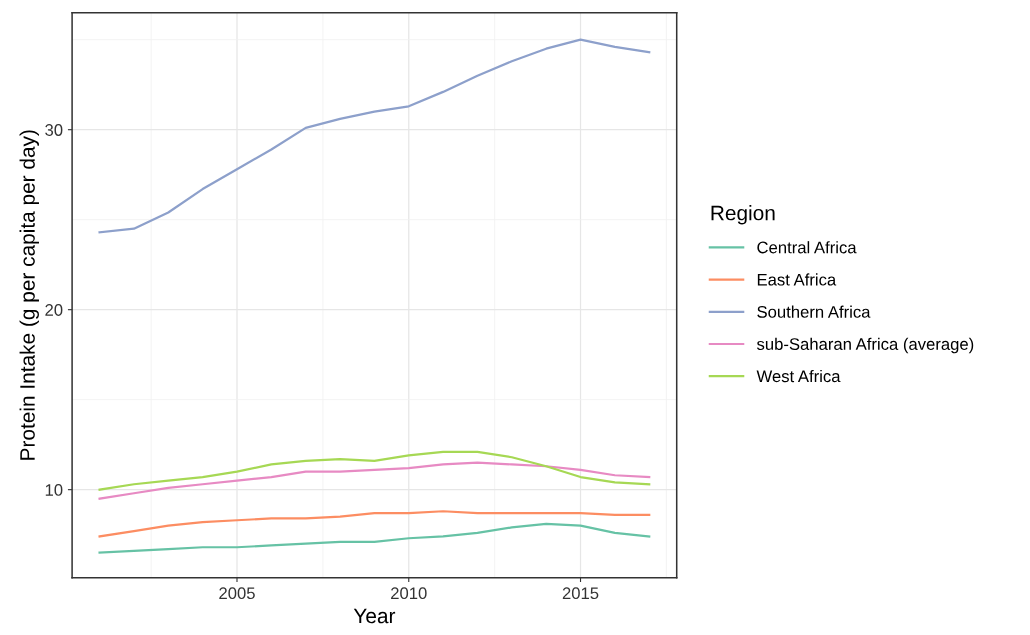 This screenshot has width=1030, height=635. Describe the element at coordinates (237, 593) in the screenshot. I see `x-tick-label: 2005` at that location.